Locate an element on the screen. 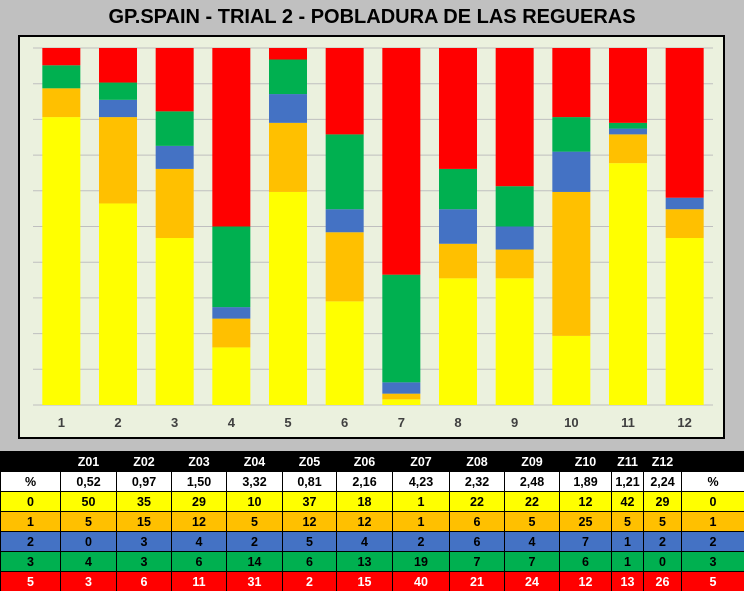  table-cell: Z01 is located at coordinates (88, 461).